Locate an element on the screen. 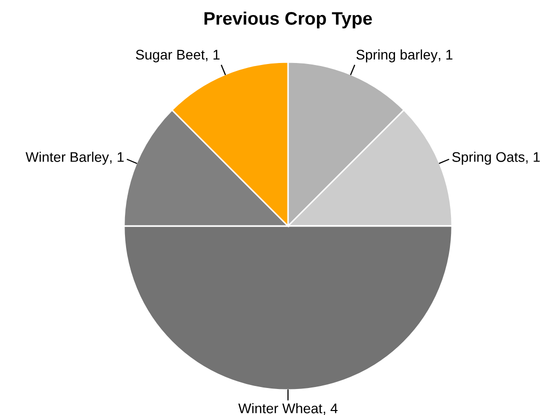 The image size is (558, 415). slice-label: Winter Barley is located at coordinates (67, 158).